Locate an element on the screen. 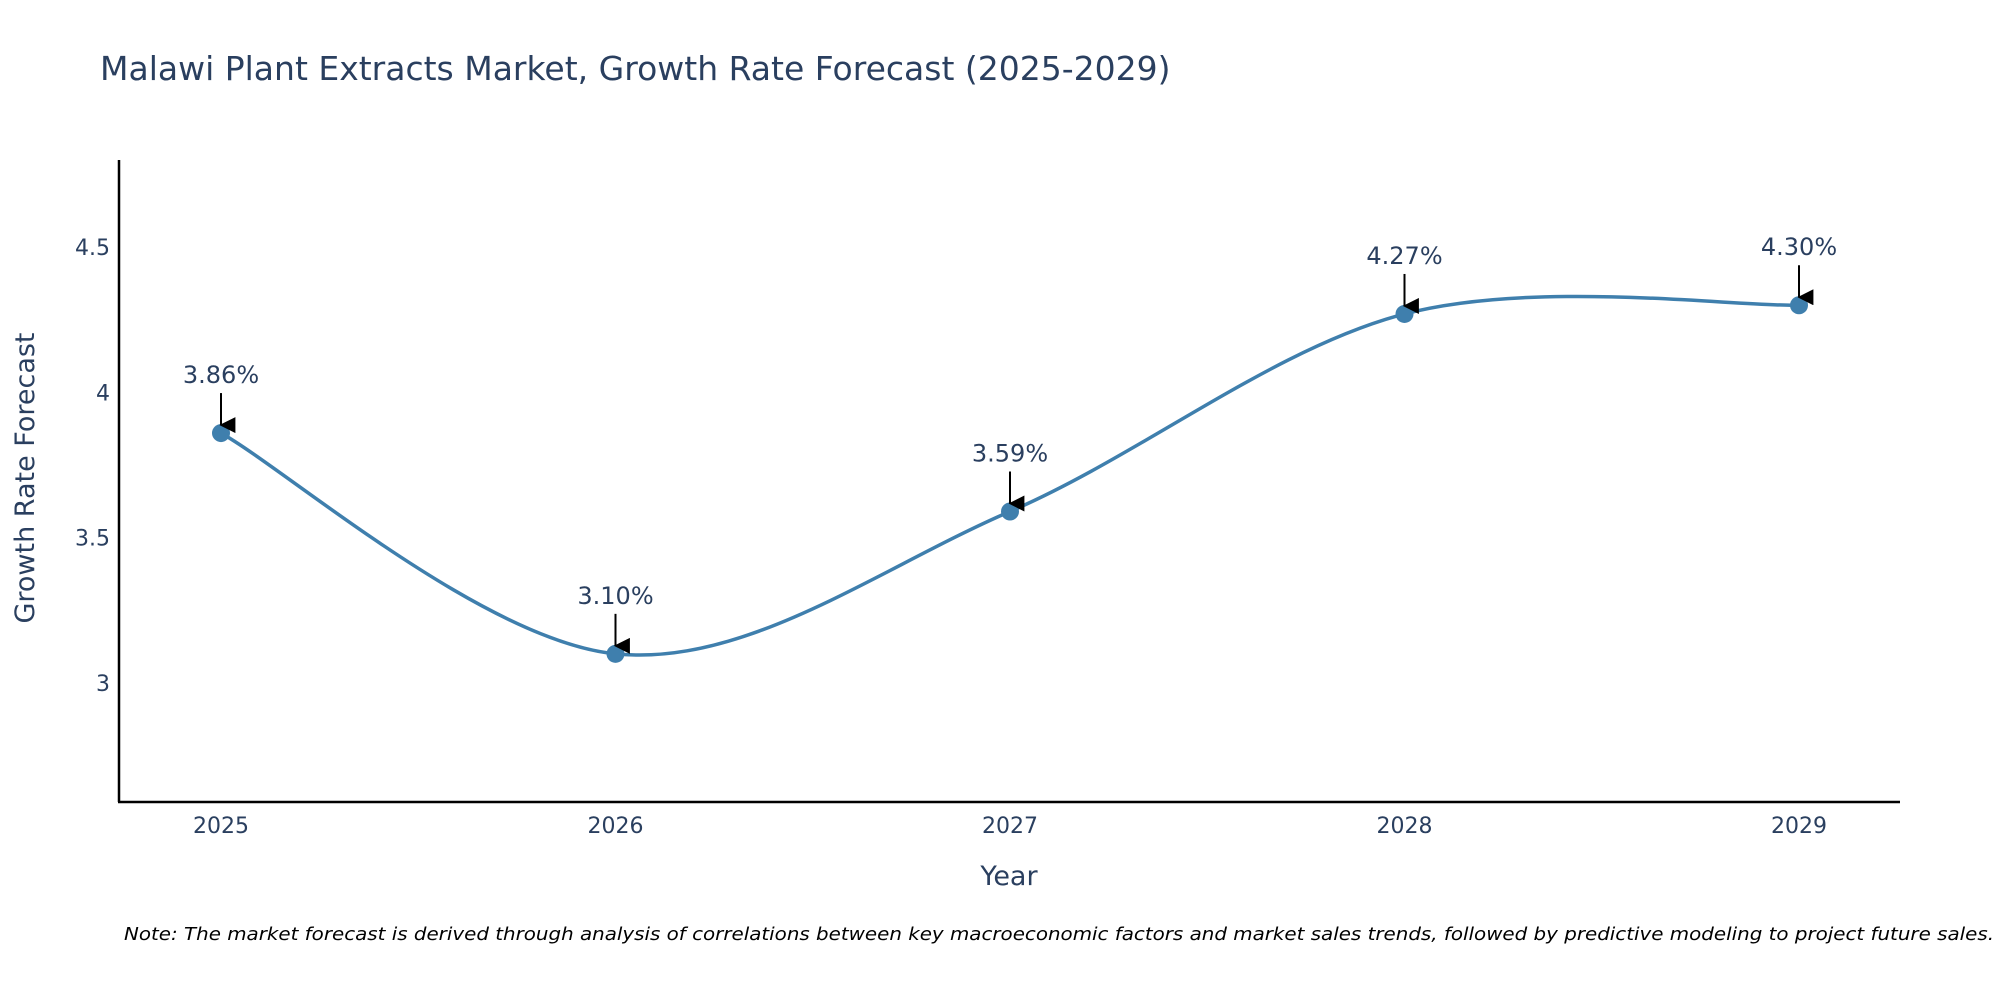  data-label: 4.27% is located at coordinates (1404, 256).